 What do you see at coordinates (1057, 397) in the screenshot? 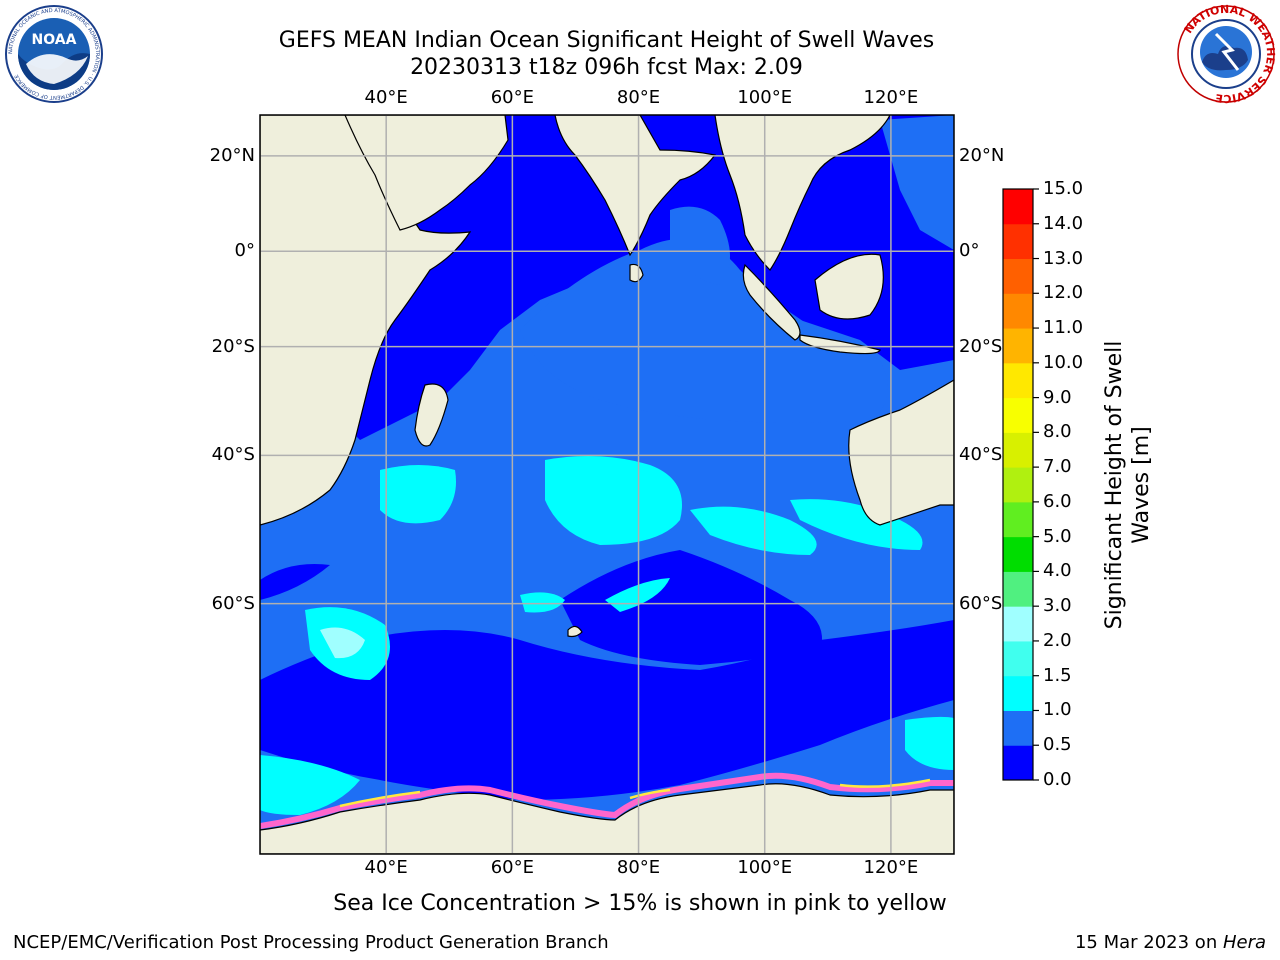
I see `colorbar-tick-label: 9.0` at bounding box center [1057, 397].